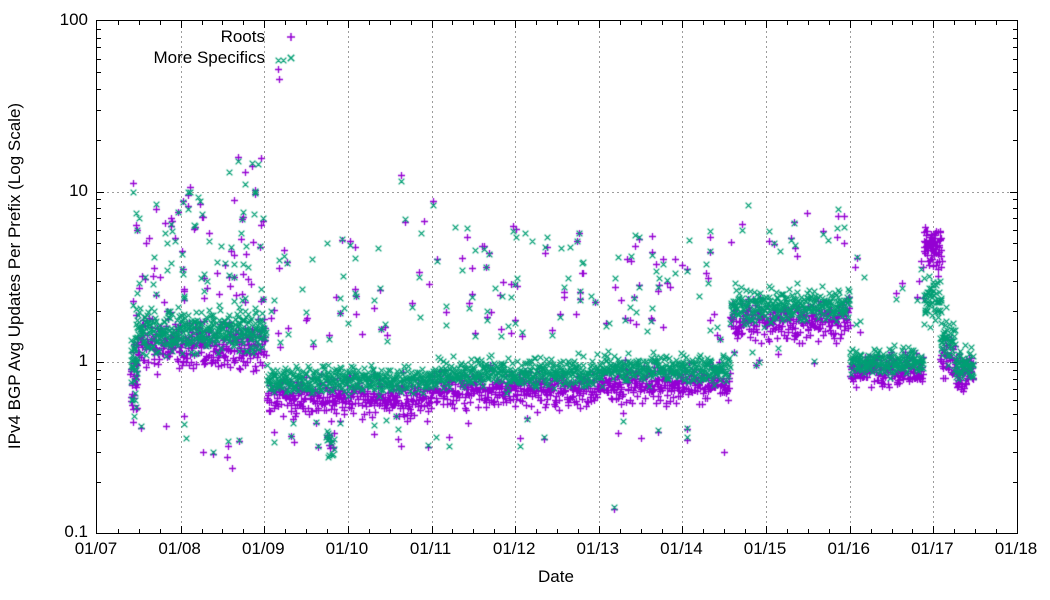 This screenshot has width=1050, height=600. Describe the element at coordinates (681, 548) in the screenshot. I see `x-tick-label: 01/14` at that location.